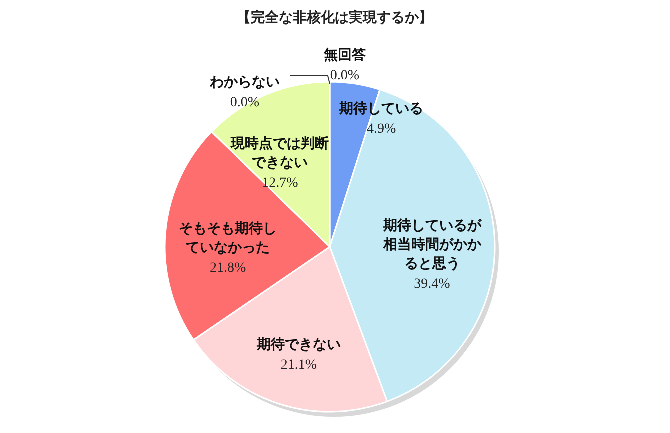 This screenshot has width=670, height=433. Describe the element at coordinates (335, 17) in the screenshot. I see `chart-title: 【完全な非核化は実現するか】` at that location.